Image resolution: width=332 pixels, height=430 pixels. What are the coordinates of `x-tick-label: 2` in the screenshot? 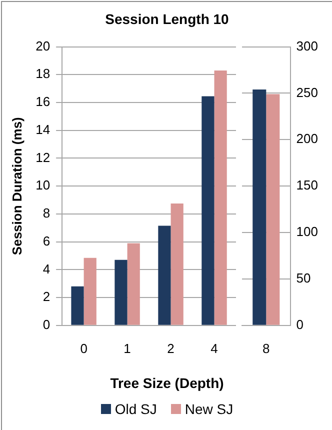 It's located at (170, 348).